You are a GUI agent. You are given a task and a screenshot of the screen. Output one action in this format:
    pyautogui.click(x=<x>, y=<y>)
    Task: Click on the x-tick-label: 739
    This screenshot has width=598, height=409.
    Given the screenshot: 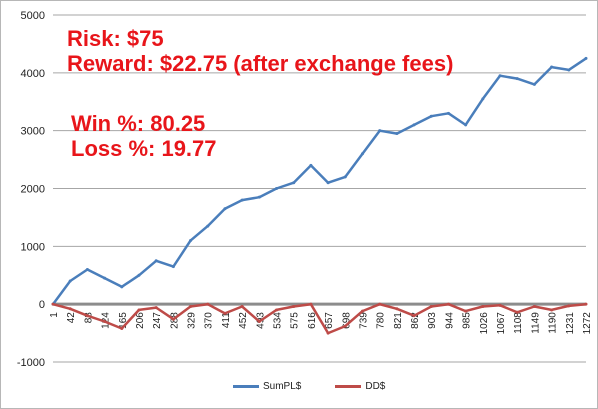 What is the action you would take?
    pyautogui.click(x=363, y=320)
    